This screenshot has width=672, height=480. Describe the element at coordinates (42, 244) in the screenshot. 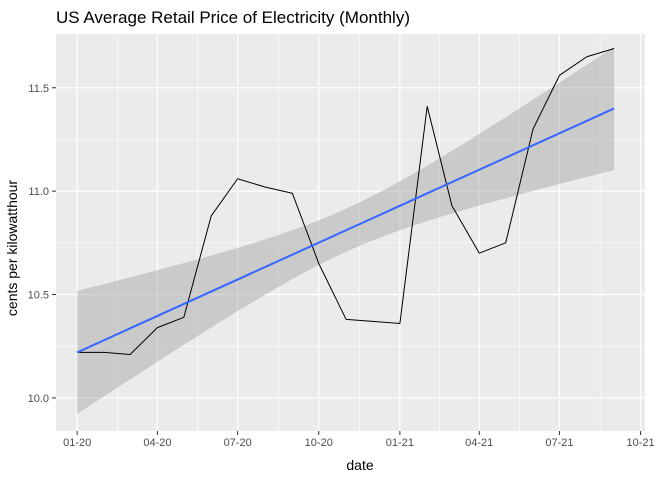

I see `y-axis-ticks: 10.0 10.5 11.0 11.5` at that location.